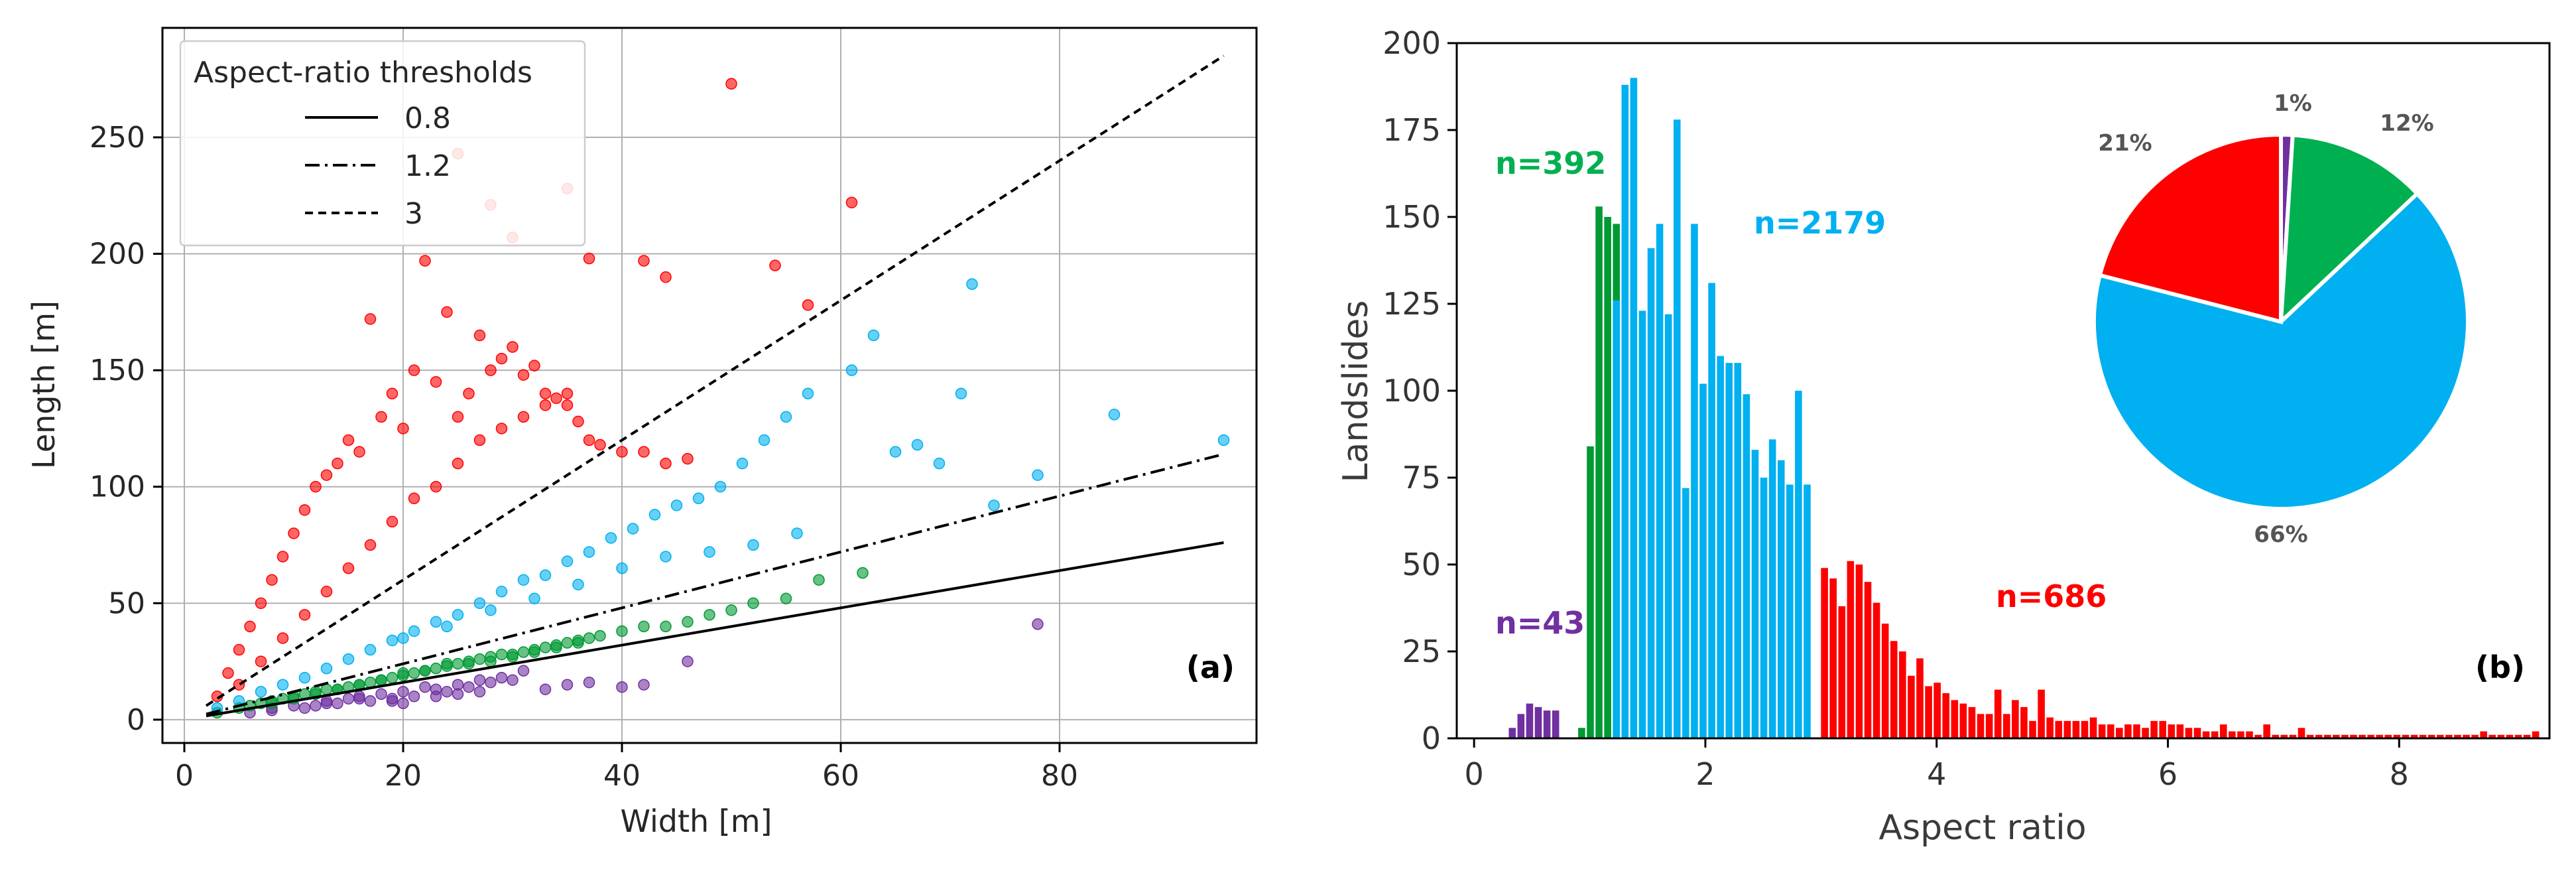 The image size is (2576, 869). What do you see at coordinates (382, 143) in the screenshot?
I see `legend-box` at bounding box center [382, 143].